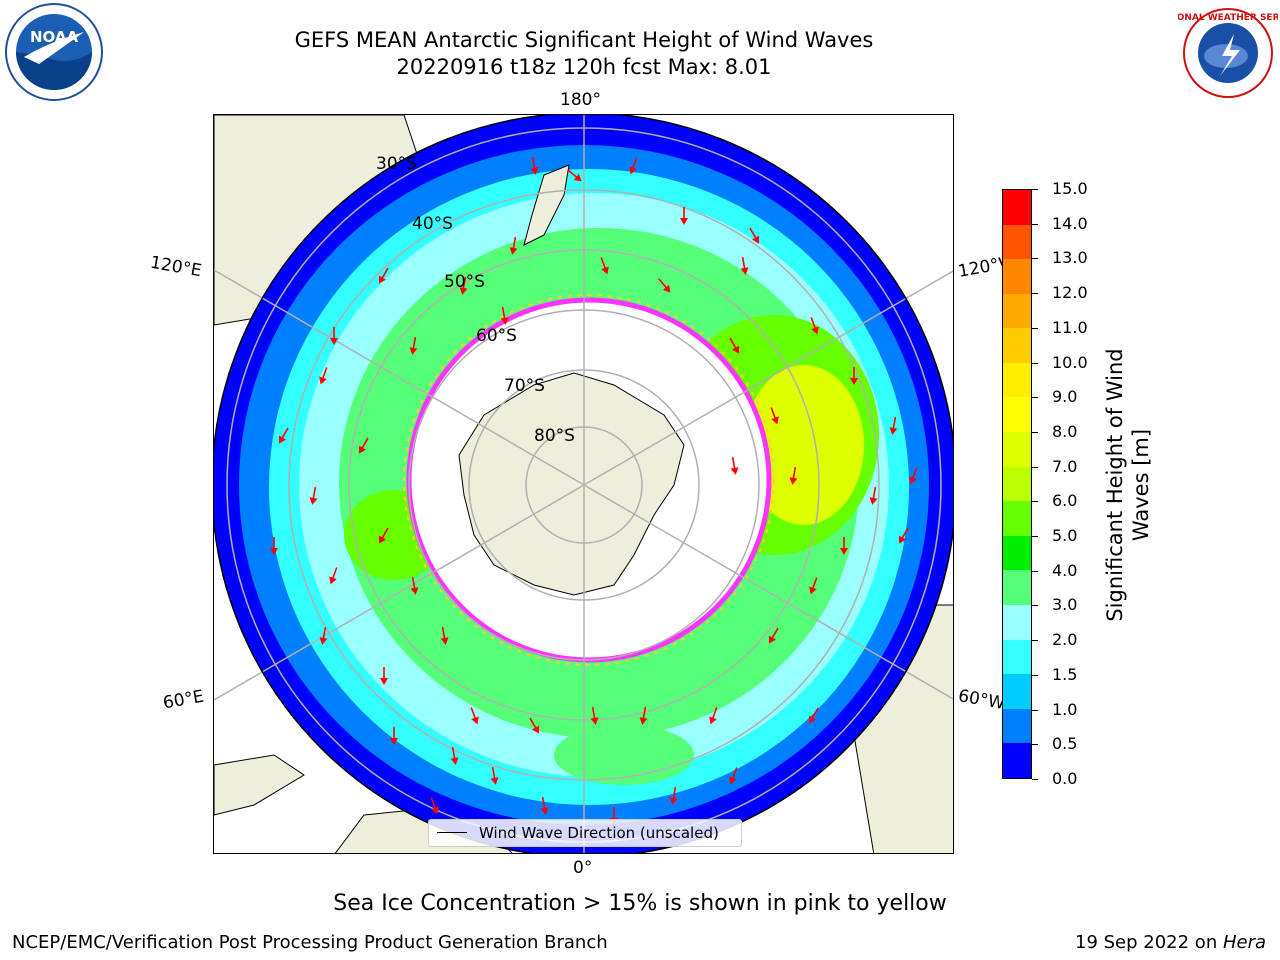 The width and height of the screenshot is (1280, 960). I want to click on colorbar-tick-label: 4.0, so click(1065, 570).